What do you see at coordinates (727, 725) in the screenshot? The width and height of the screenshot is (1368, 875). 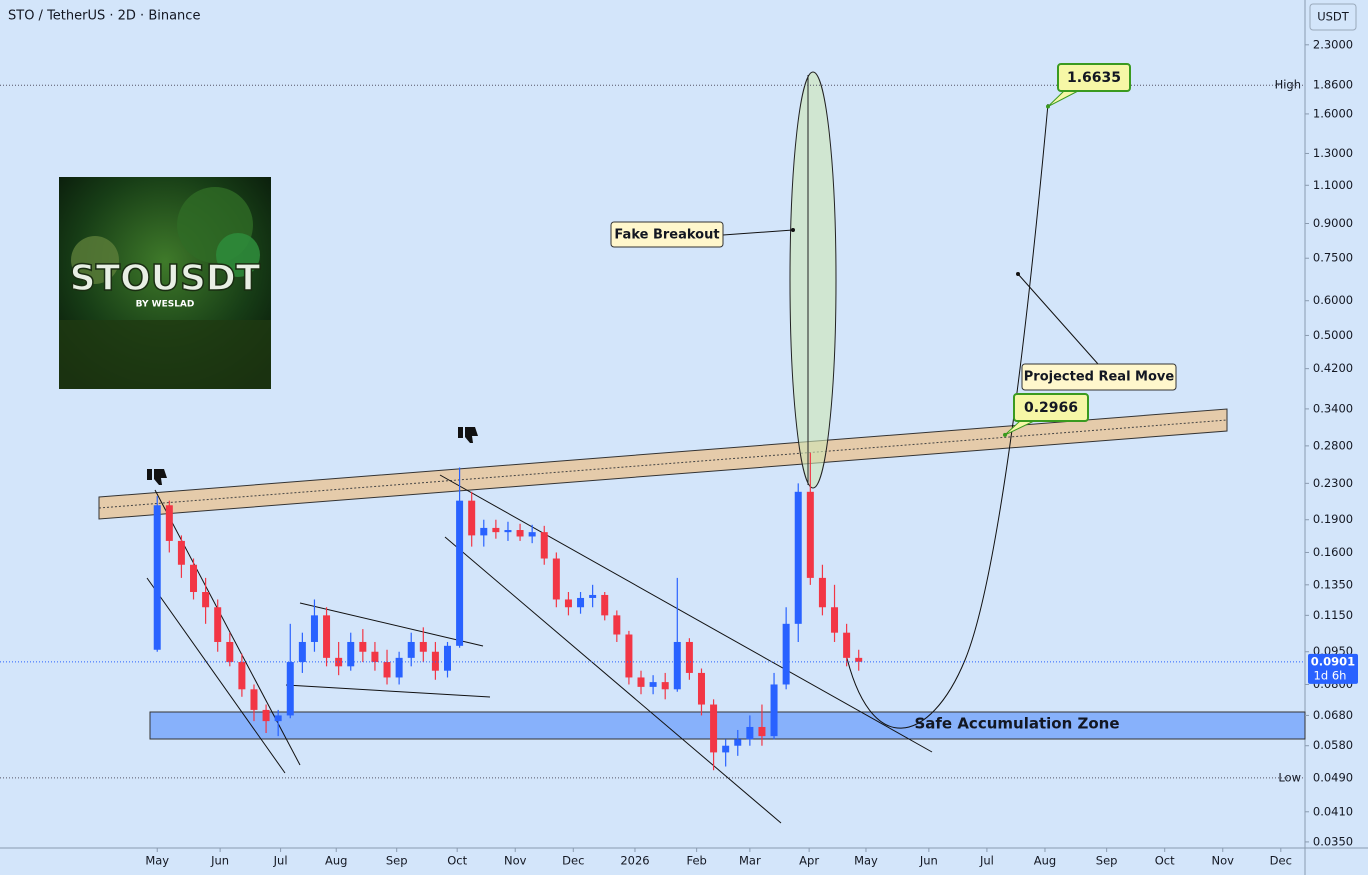 I see `accumulation-zone` at bounding box center [727, 725].